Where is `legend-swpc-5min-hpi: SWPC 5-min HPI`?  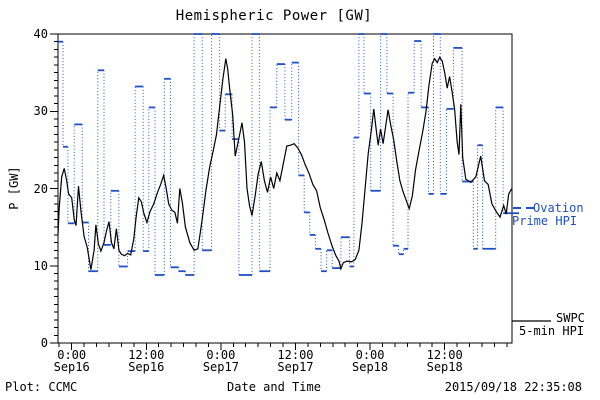 legend-swpc-5min-hpi: SWPC 5-min HPI is located at coordinates (556, 326).